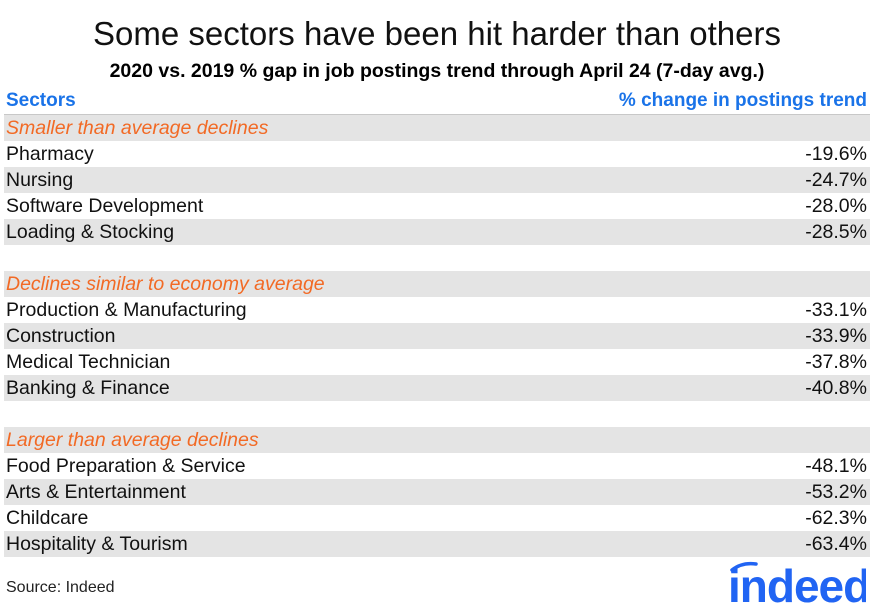 This screenshot has width=874, height=615. Describe the element at coordinates (437, 232) in the screenshot. I see `table-row: Loading & Stocking -28.5%` at that location.